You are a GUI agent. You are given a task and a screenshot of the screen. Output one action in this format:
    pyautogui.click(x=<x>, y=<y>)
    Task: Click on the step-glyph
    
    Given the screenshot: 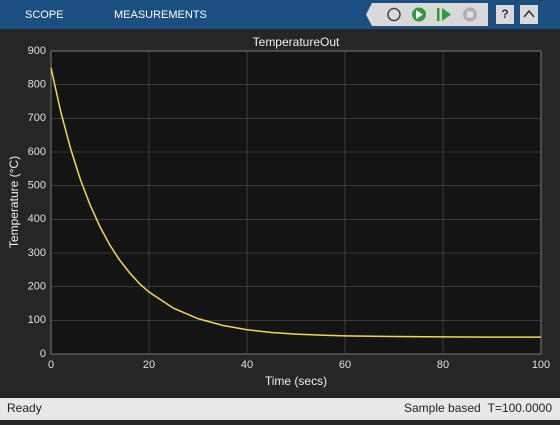 What is the action you would take?
    pyautogui.click(x=446, y=14)
    